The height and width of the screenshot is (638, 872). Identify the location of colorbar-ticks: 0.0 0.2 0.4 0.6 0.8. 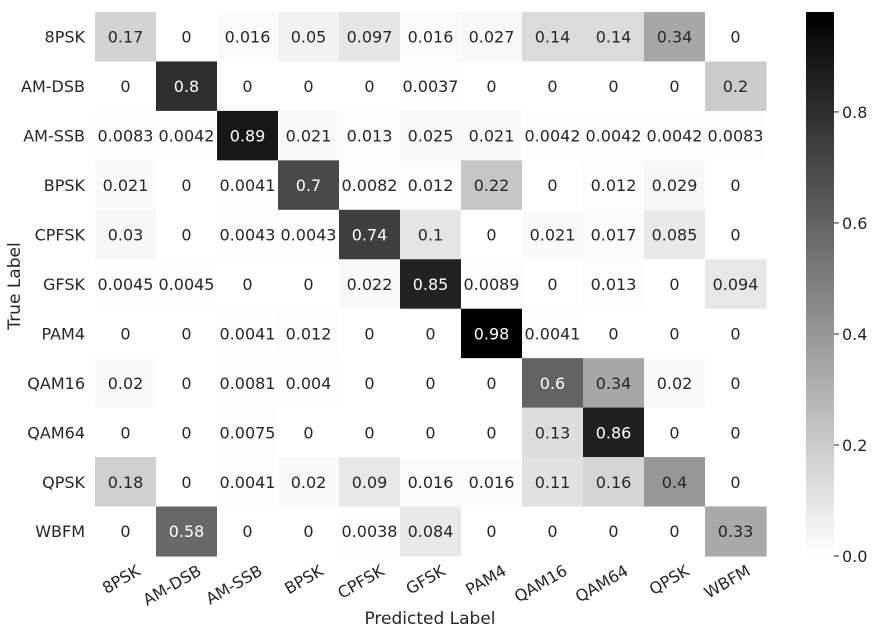
(850, 334).